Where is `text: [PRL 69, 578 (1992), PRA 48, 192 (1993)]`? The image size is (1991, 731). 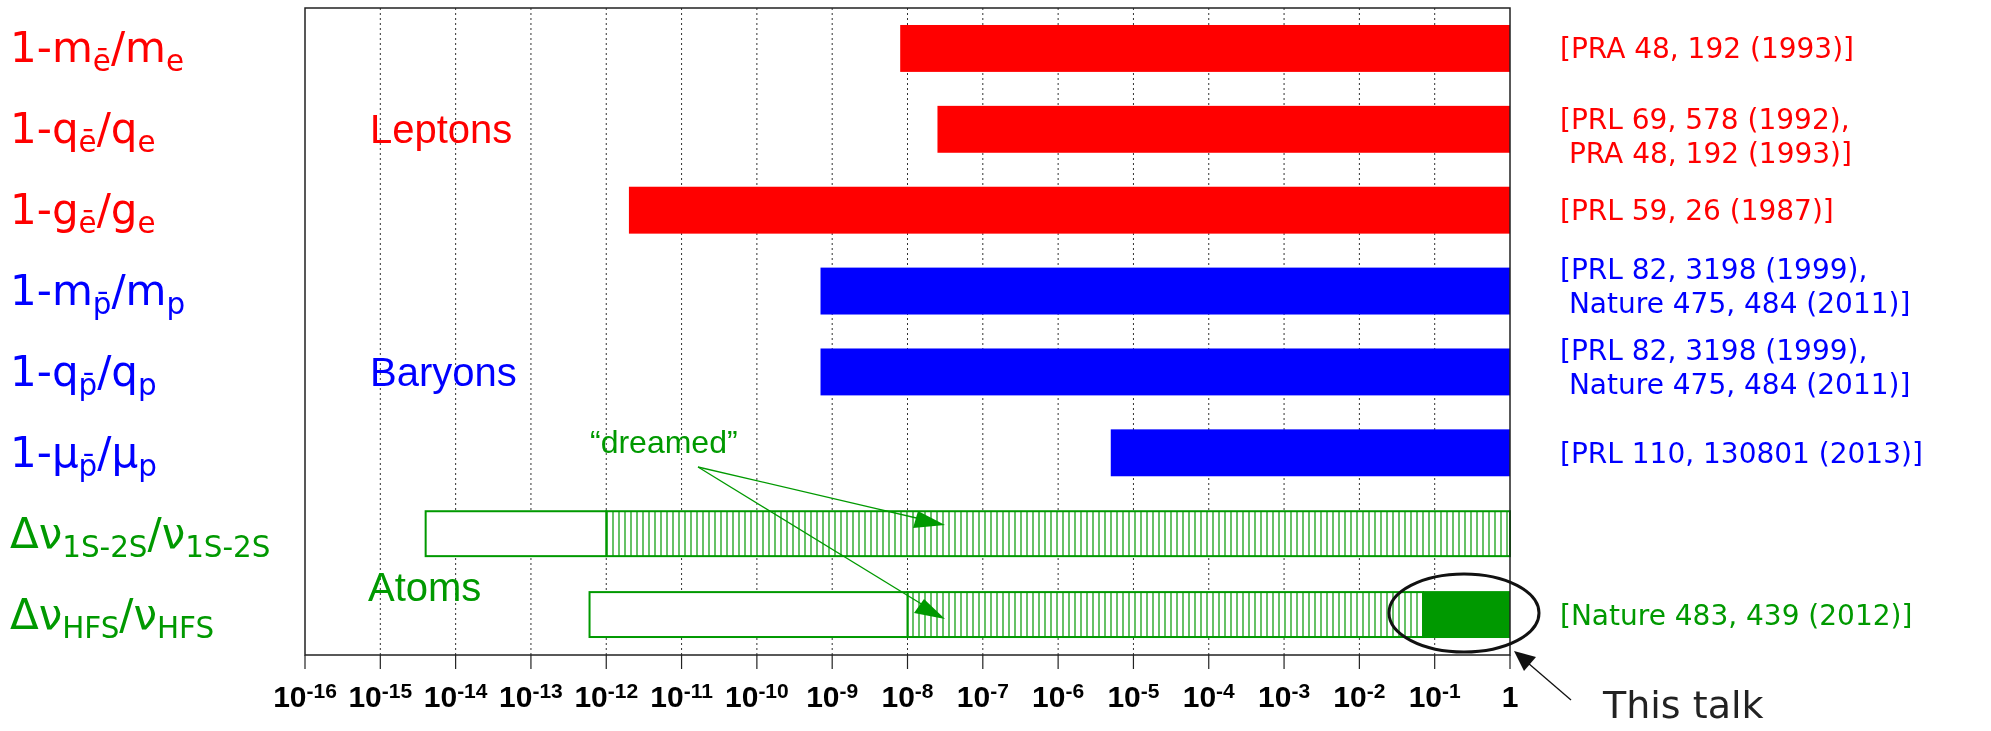
text: [PRL 69, 578 (1992), PRA 48, 192 (1993)] is located at coordinates (1706, 136).